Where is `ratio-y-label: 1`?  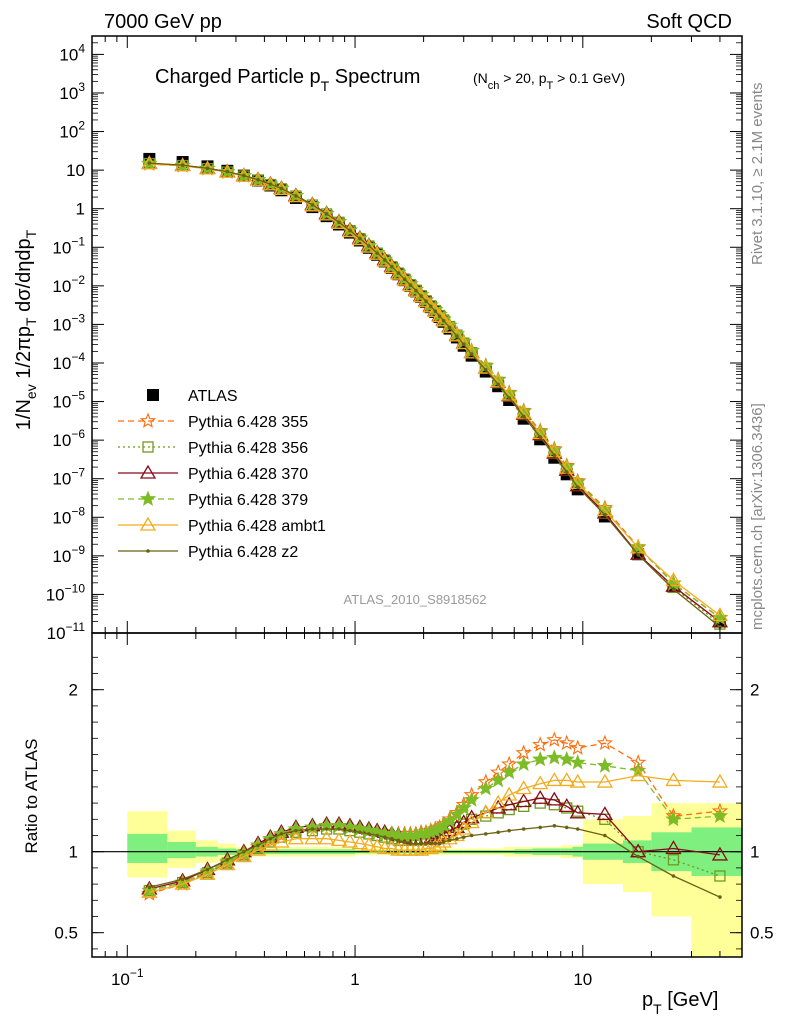
ratio-y-label: 1 is located at coordinates (73, 852).